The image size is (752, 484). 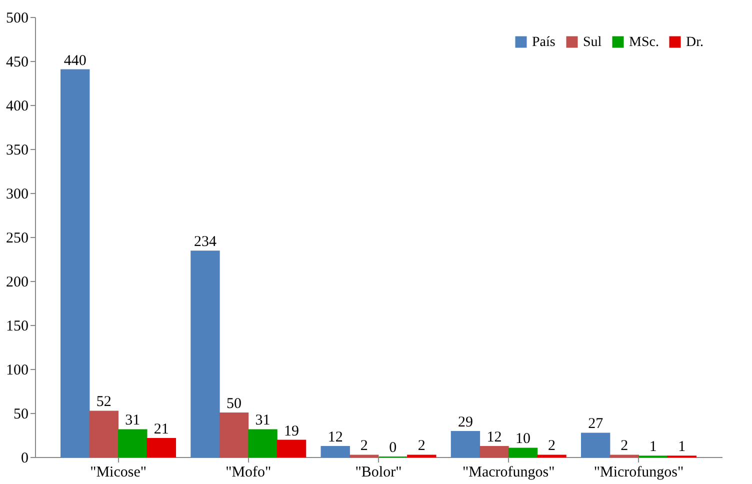 What do you see at coordinates (508, 472) in the screenshot?
I see `x-tick-label: "Macrofungos"` at bounding box center [508, 472].